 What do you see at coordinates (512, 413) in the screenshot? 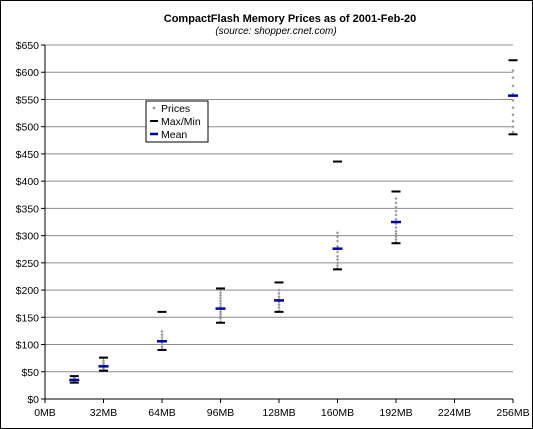
I see `x-tick-label: 256MB` at bounding box center [512, 413].